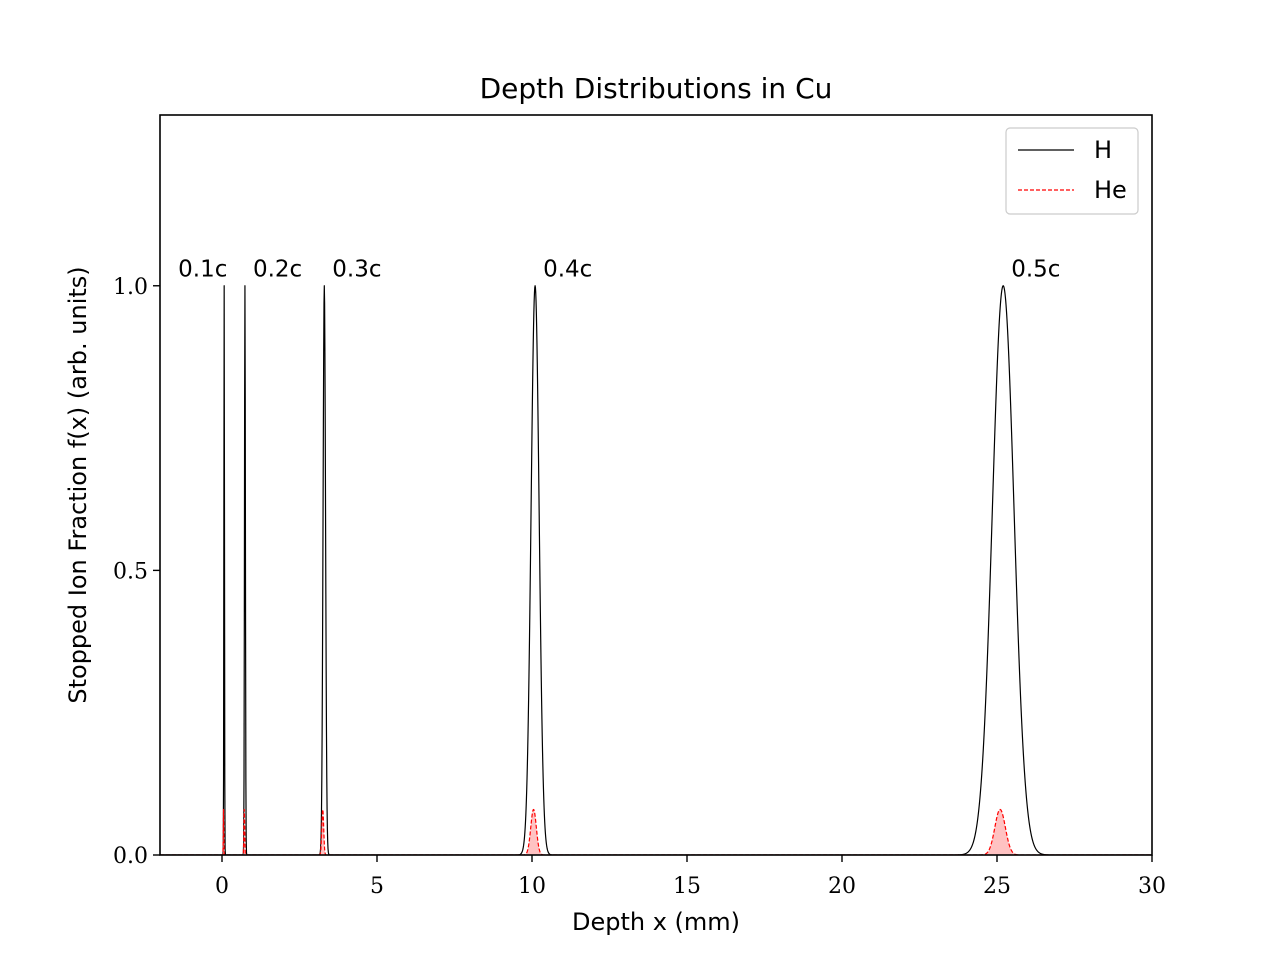 This screenshot has width=1280, height=960. What do you see at coordinates (356, 270) in the screenshot?
I see `peak-label: 0.3c` at bounding box center [356, 270].